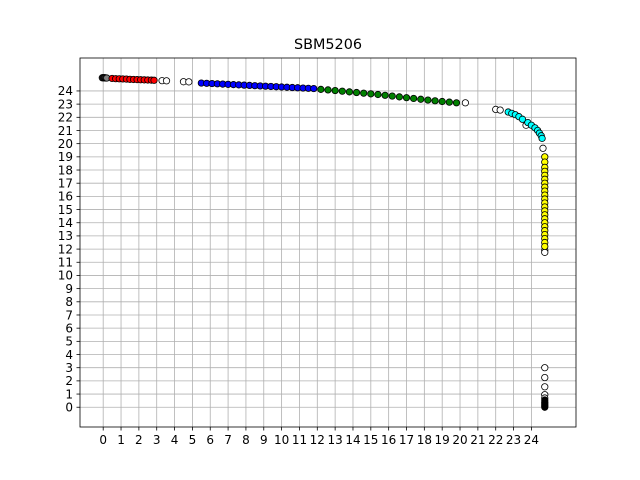  What do you see at coordinates (65, 170) in the screenshot?
I see `y-tick-label-18: 18` at bounding box center [65, 170].